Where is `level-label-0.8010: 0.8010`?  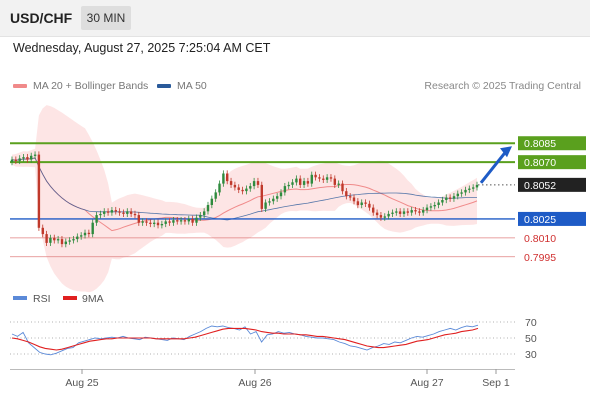
level-label-0.8010: 0.8010 is located at coordinates (540, 239).